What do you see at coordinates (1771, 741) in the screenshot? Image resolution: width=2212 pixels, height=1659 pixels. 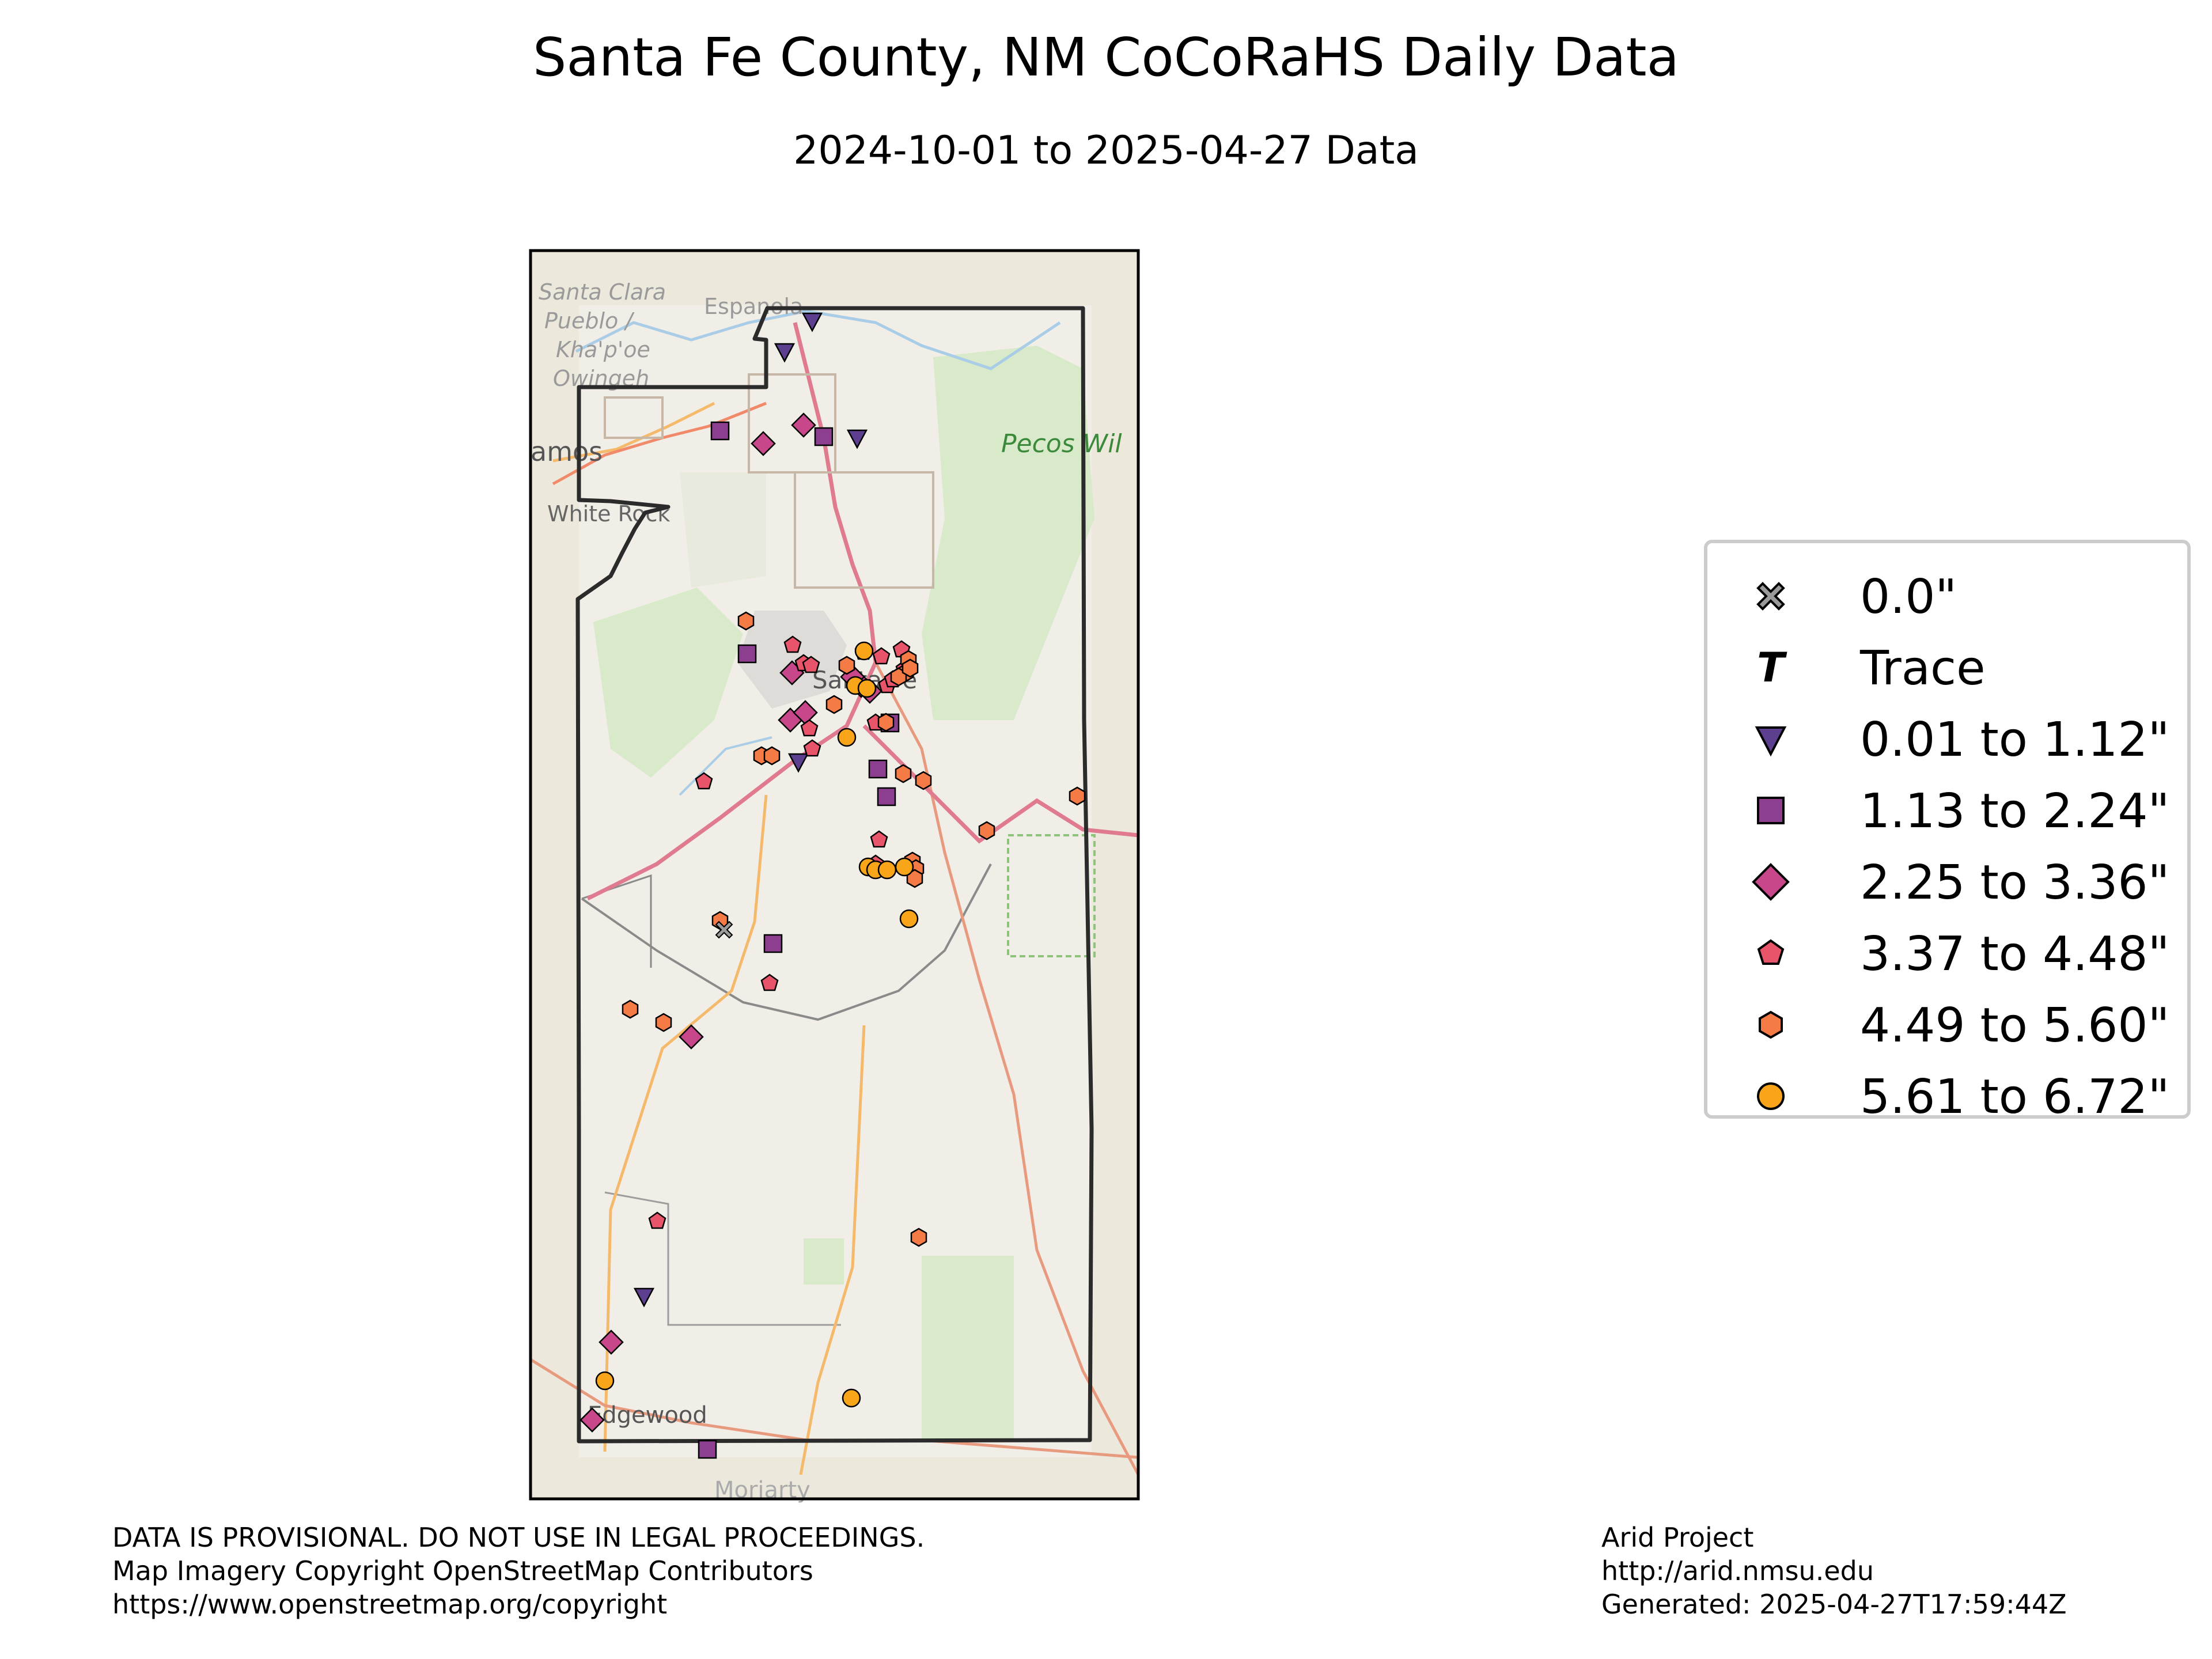 I see `triangle-down-icon` at bounding box center [1771, 741].